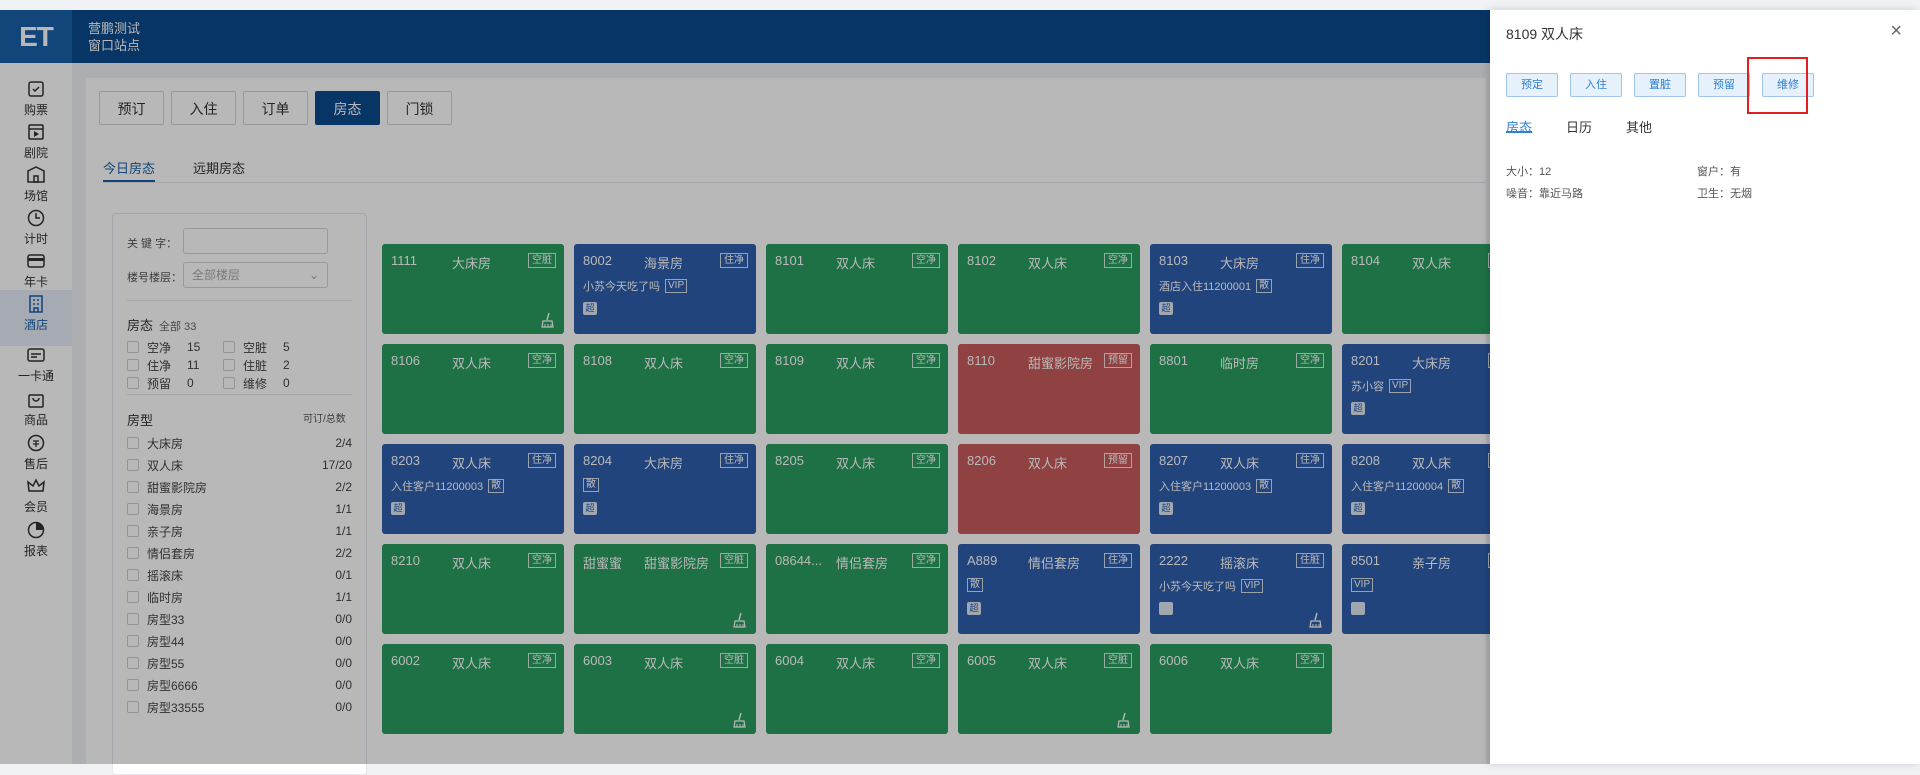 This screenshot has height=775, width=1920. What do you see at coordinates (1241, 389) in the screenshot?
I see `room-card: 8801 临时房 空净` at bounding box center [1241, 389].